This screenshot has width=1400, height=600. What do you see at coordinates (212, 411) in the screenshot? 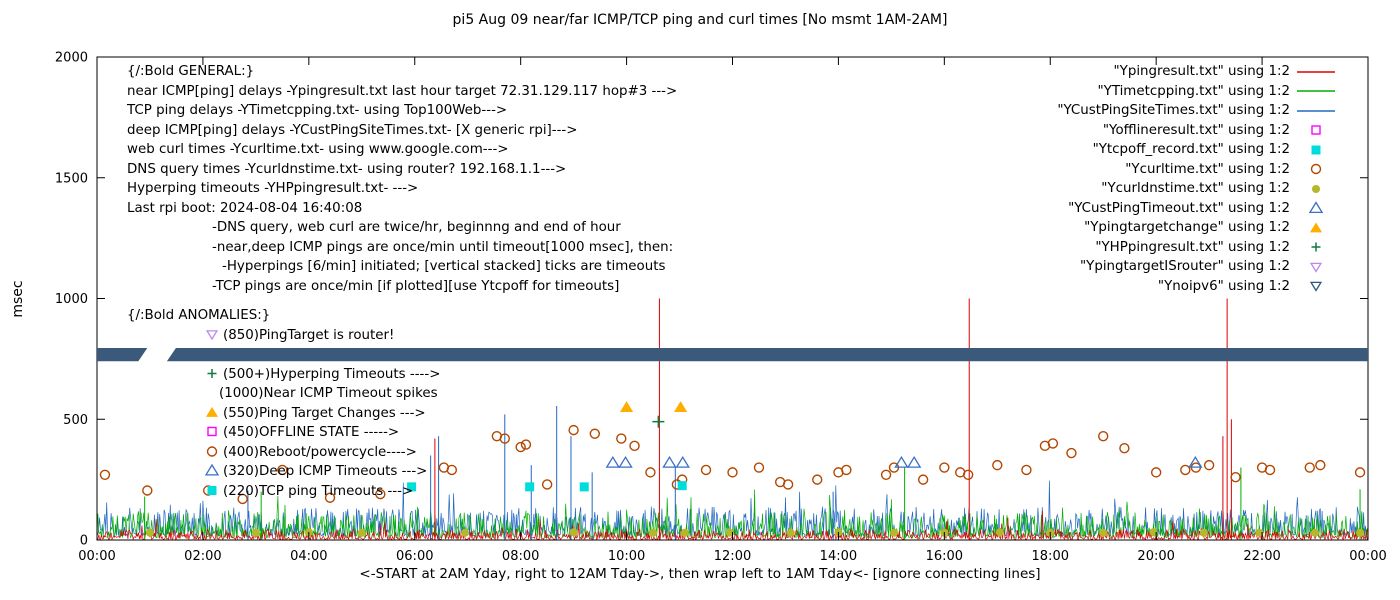
I see `annotation-triangle-filled-icon` at bounding box center [212, 411].